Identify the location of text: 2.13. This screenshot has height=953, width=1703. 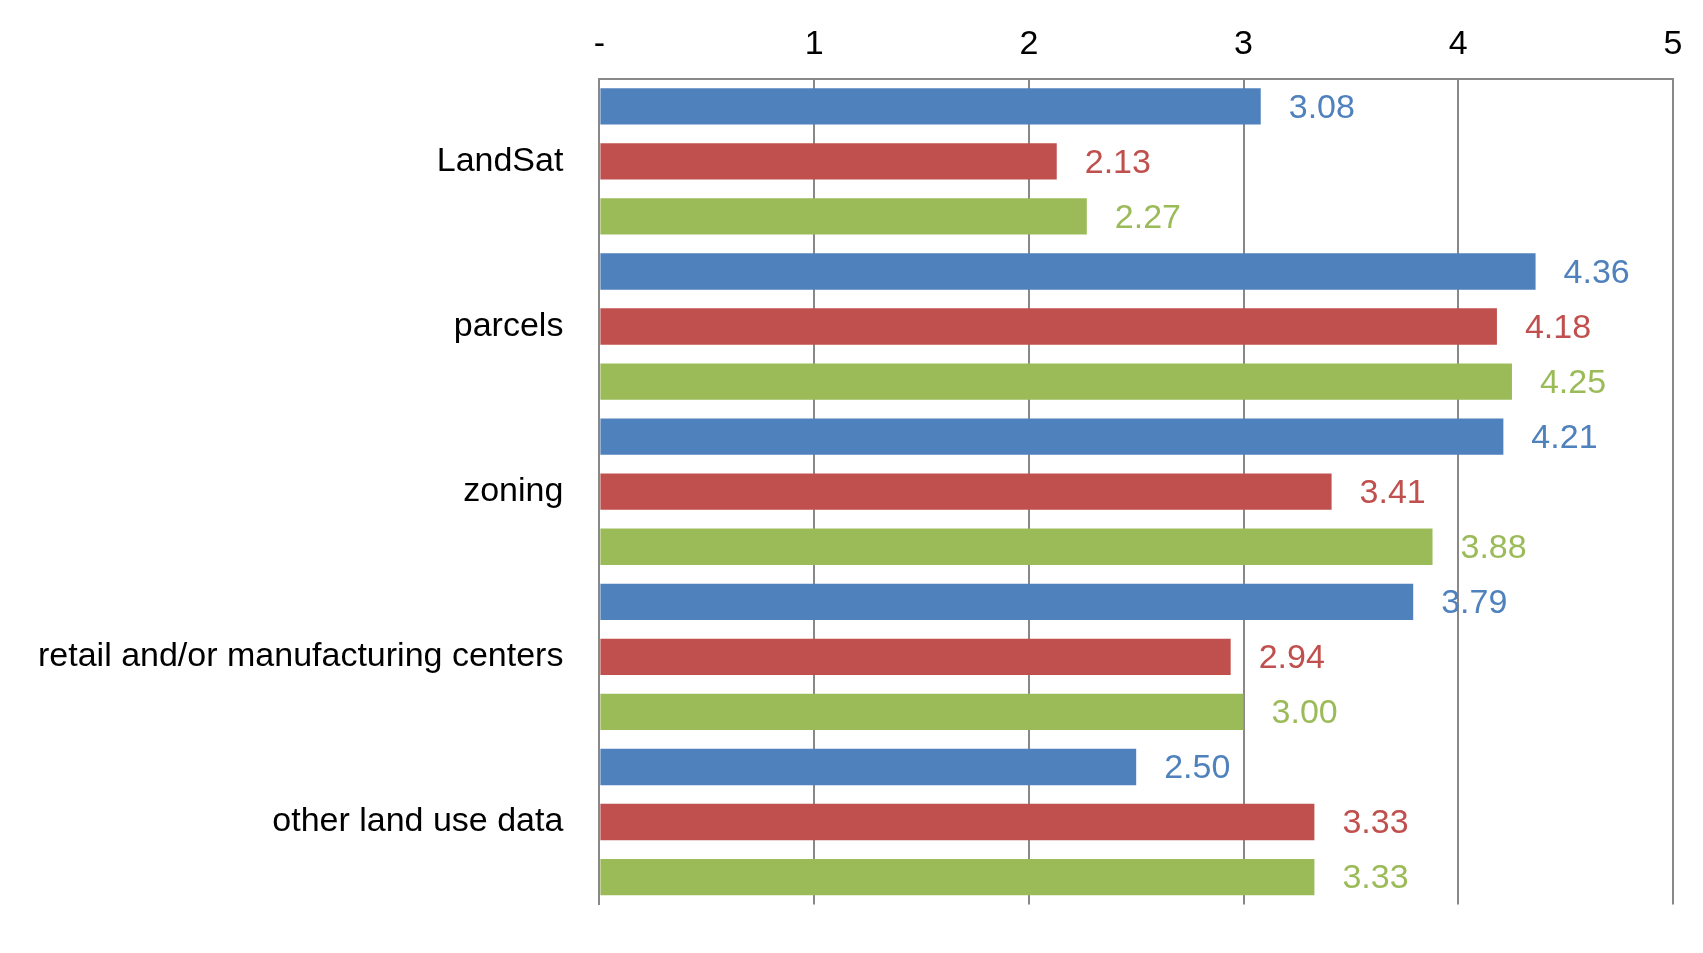
(1117, 160).